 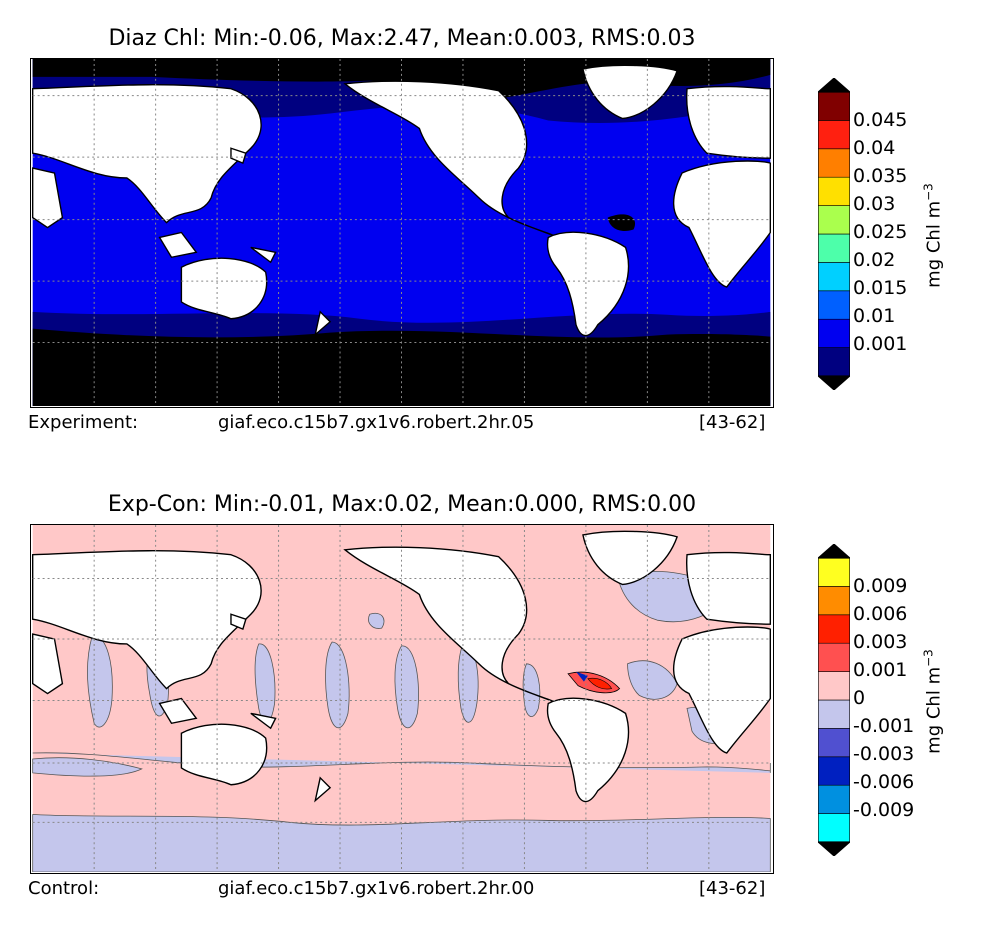 I want to click on top-colorbar-unit: mg Chl m−3, so click(x=933, y=236).